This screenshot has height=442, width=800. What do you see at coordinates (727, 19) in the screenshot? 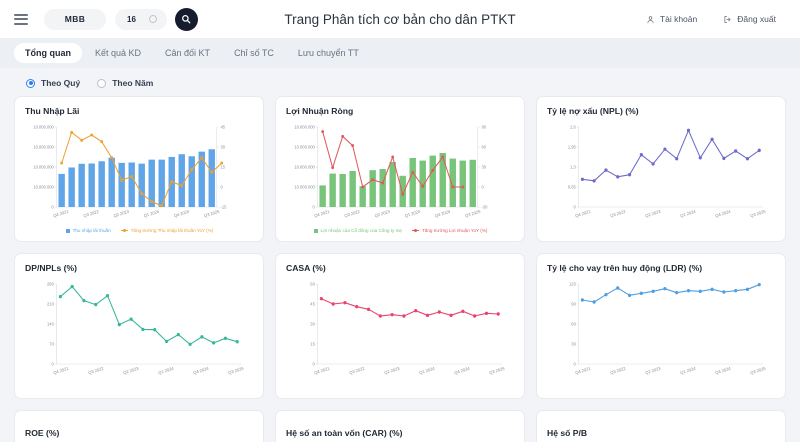
I see `logout-icon` at bounding box center [727, 19].